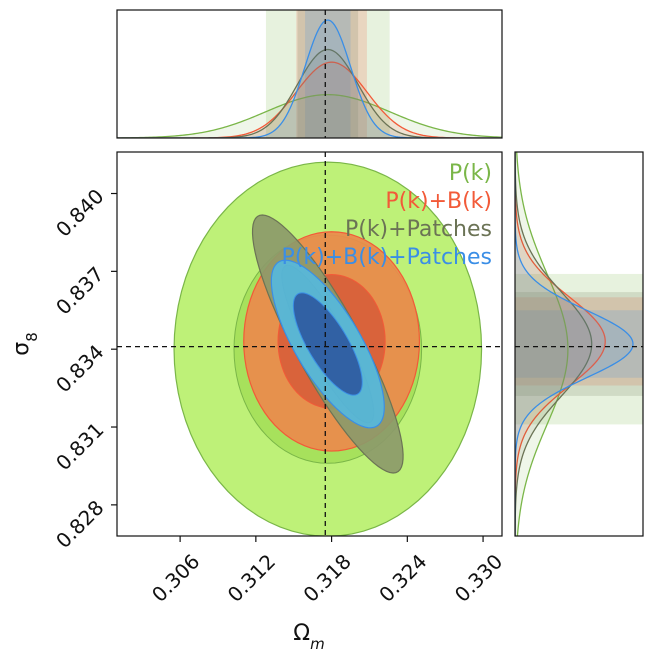 The width and height of the screenshot is (653, 656). I want to click on top-curve-pk, so click(309, 116).